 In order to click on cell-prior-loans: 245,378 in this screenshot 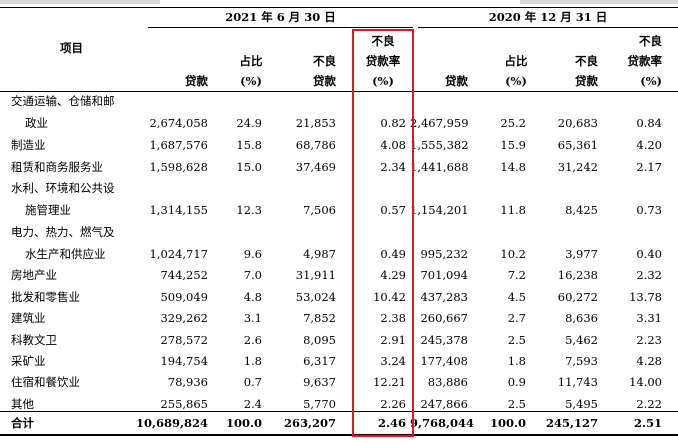, I will do `click(444, 340)`.